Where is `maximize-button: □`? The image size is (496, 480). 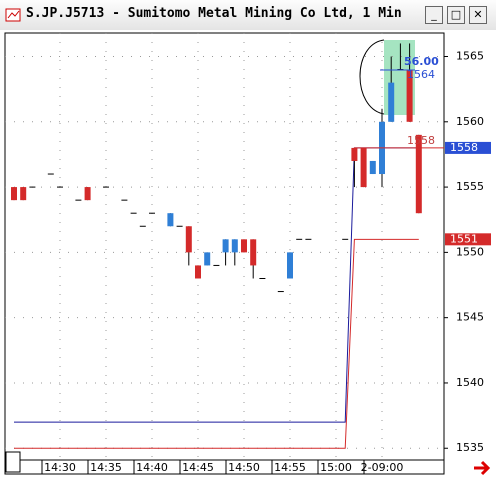
maximize-button: □ is located at coordinates (456, 15).